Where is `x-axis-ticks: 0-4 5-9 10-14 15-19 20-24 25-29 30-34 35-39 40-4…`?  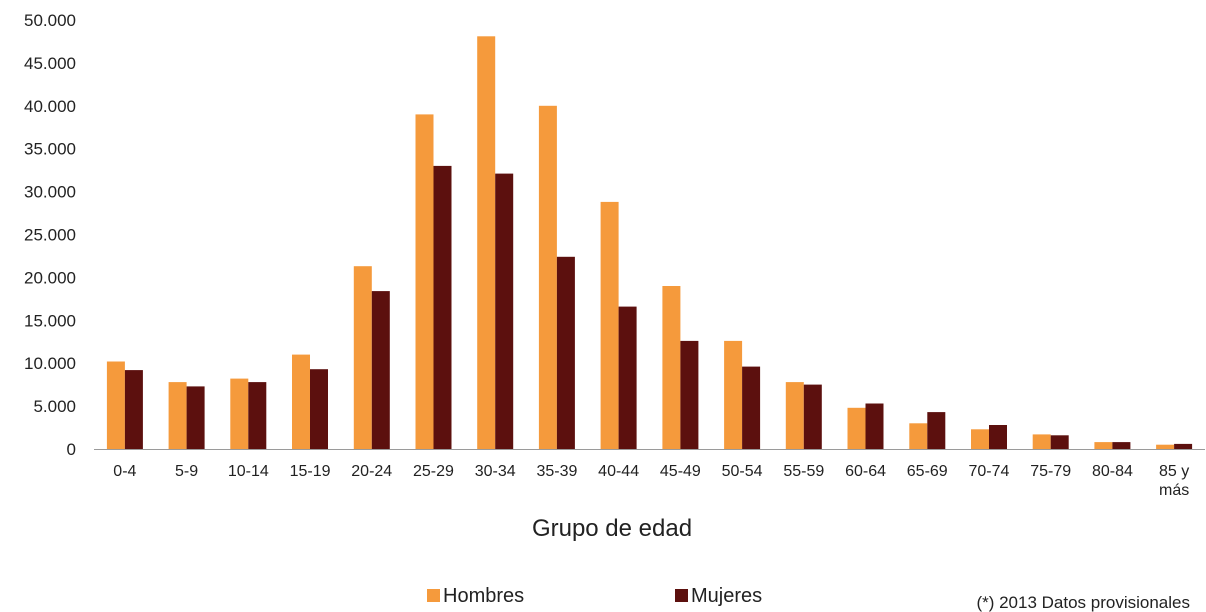 x-axis-ticks: 0-4 5-9 10-14 15-19 20-24 25-29 30-34 35-39 40-4… is located at coordinates (651, 481).